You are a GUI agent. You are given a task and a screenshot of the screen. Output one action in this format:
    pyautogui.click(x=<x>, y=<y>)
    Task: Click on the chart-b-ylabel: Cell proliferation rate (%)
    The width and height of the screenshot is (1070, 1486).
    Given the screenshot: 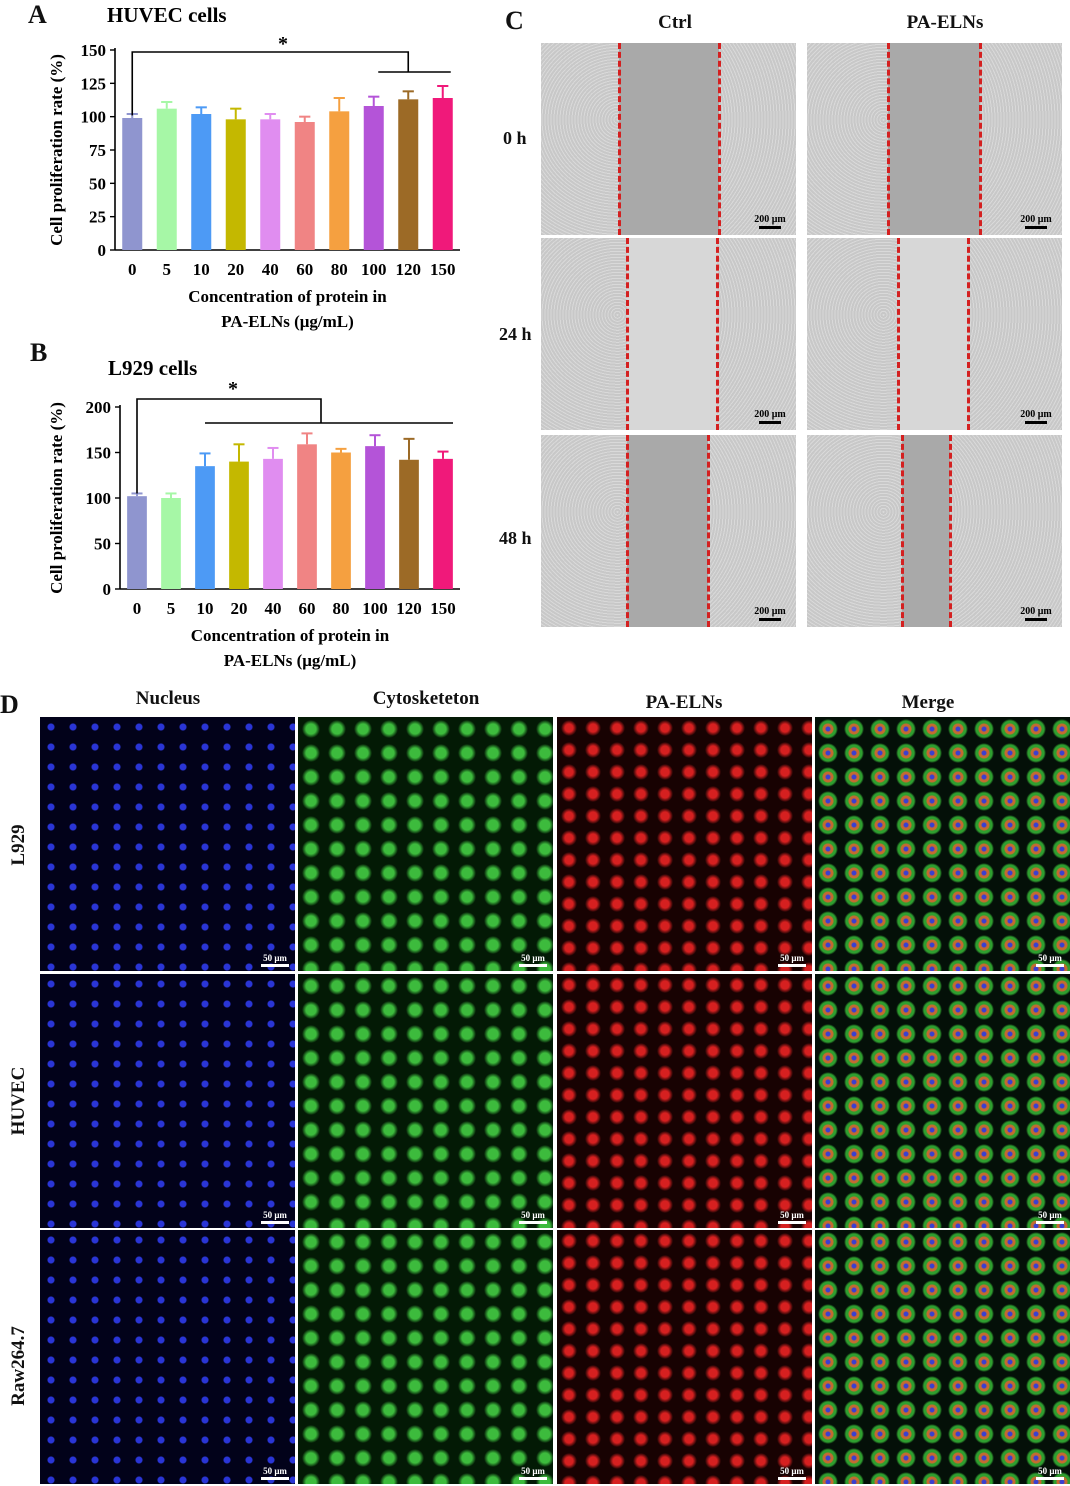 What is the action you would take?
    pyautogui.click(x=56, y=498)
    